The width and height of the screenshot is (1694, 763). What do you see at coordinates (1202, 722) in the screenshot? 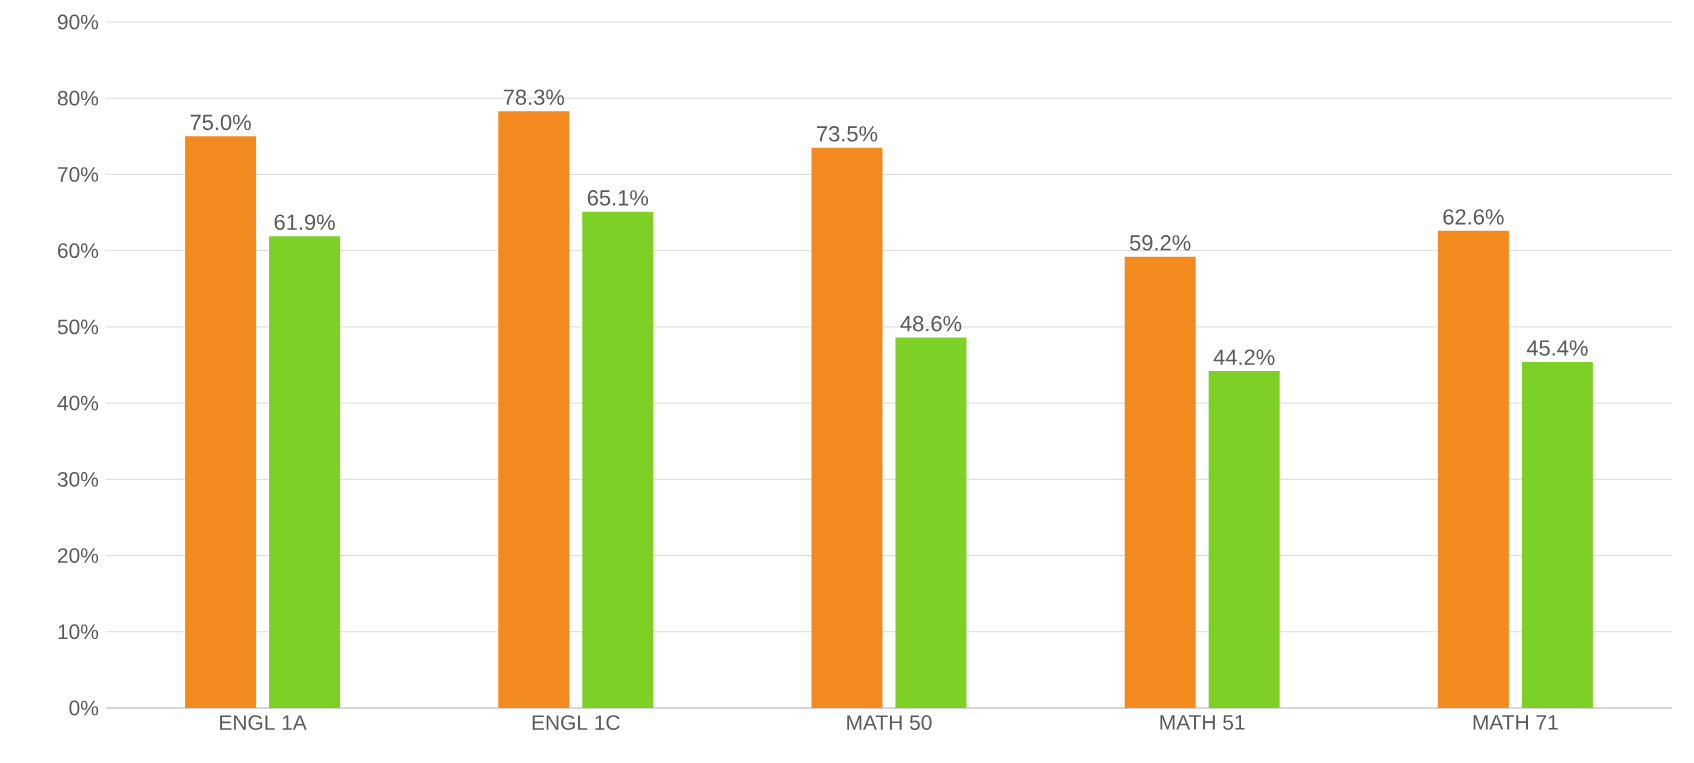
I see `x-tick-label: MATH 51` at bounding box center [1202, 722].